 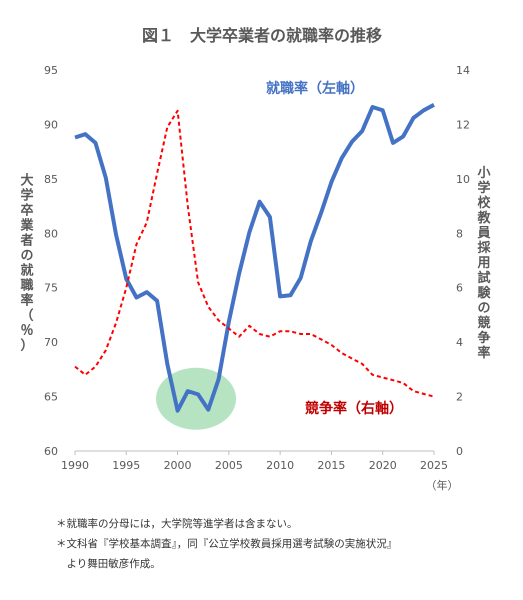 I want to click on y-right-label-char: 小, so click(x=483, y=173).